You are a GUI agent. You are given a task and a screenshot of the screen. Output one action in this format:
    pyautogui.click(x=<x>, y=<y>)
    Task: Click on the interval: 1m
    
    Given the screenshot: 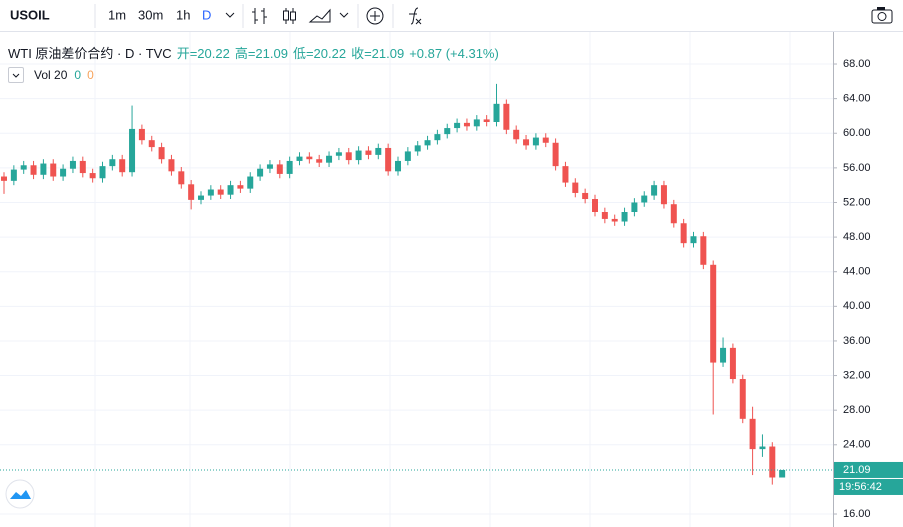 What is the action you would take?
    pyautogui.click(x=117, y=14)
    